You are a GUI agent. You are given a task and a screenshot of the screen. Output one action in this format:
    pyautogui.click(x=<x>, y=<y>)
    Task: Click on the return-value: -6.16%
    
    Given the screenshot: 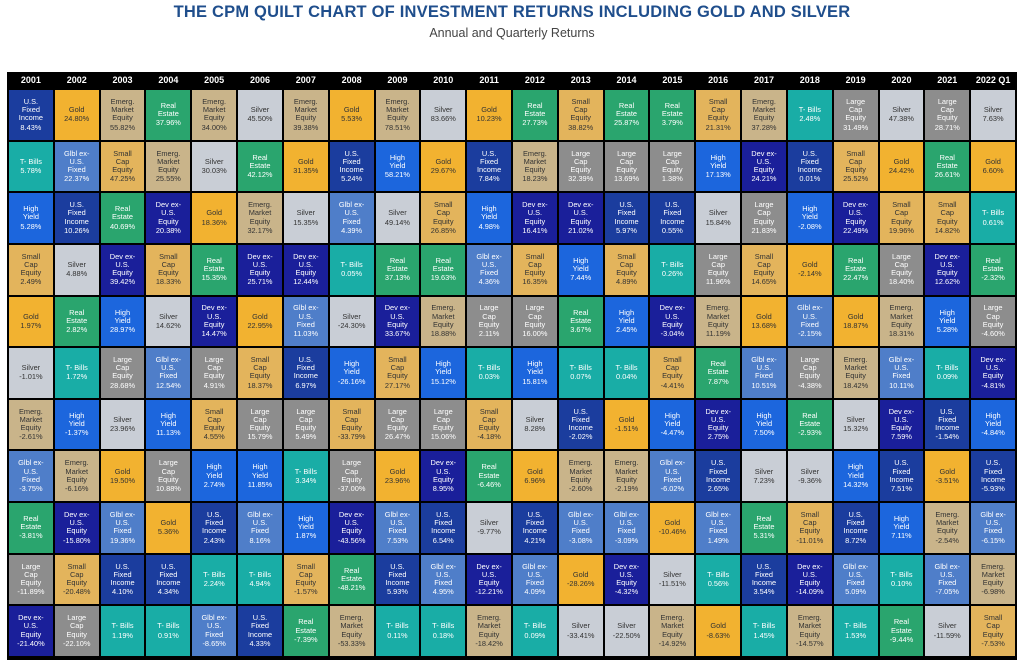 What is the action you would take?
    pyautogui.click(x=77, y=488)
    